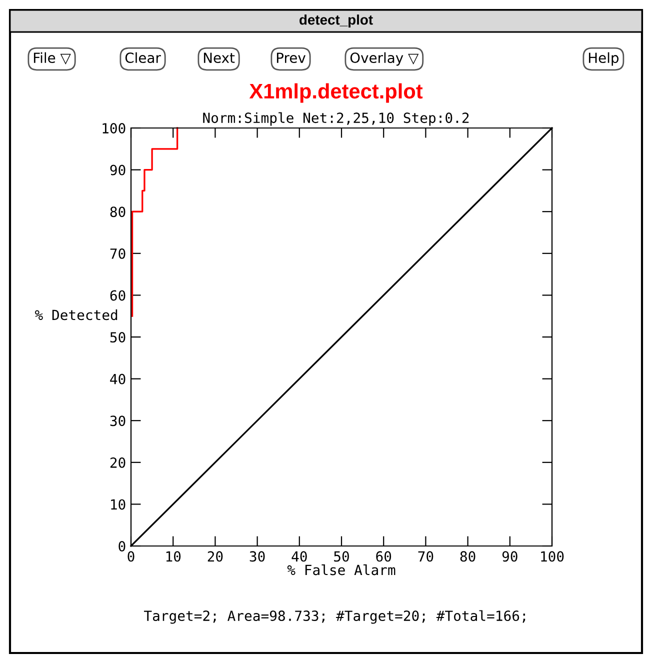 Image resolution: width=652 pixels, height=658 pixels. What do you see at coordinates (114, 128) in the screenshot?
I see `y-tick-label: 100` at bounding box center [114, 128].